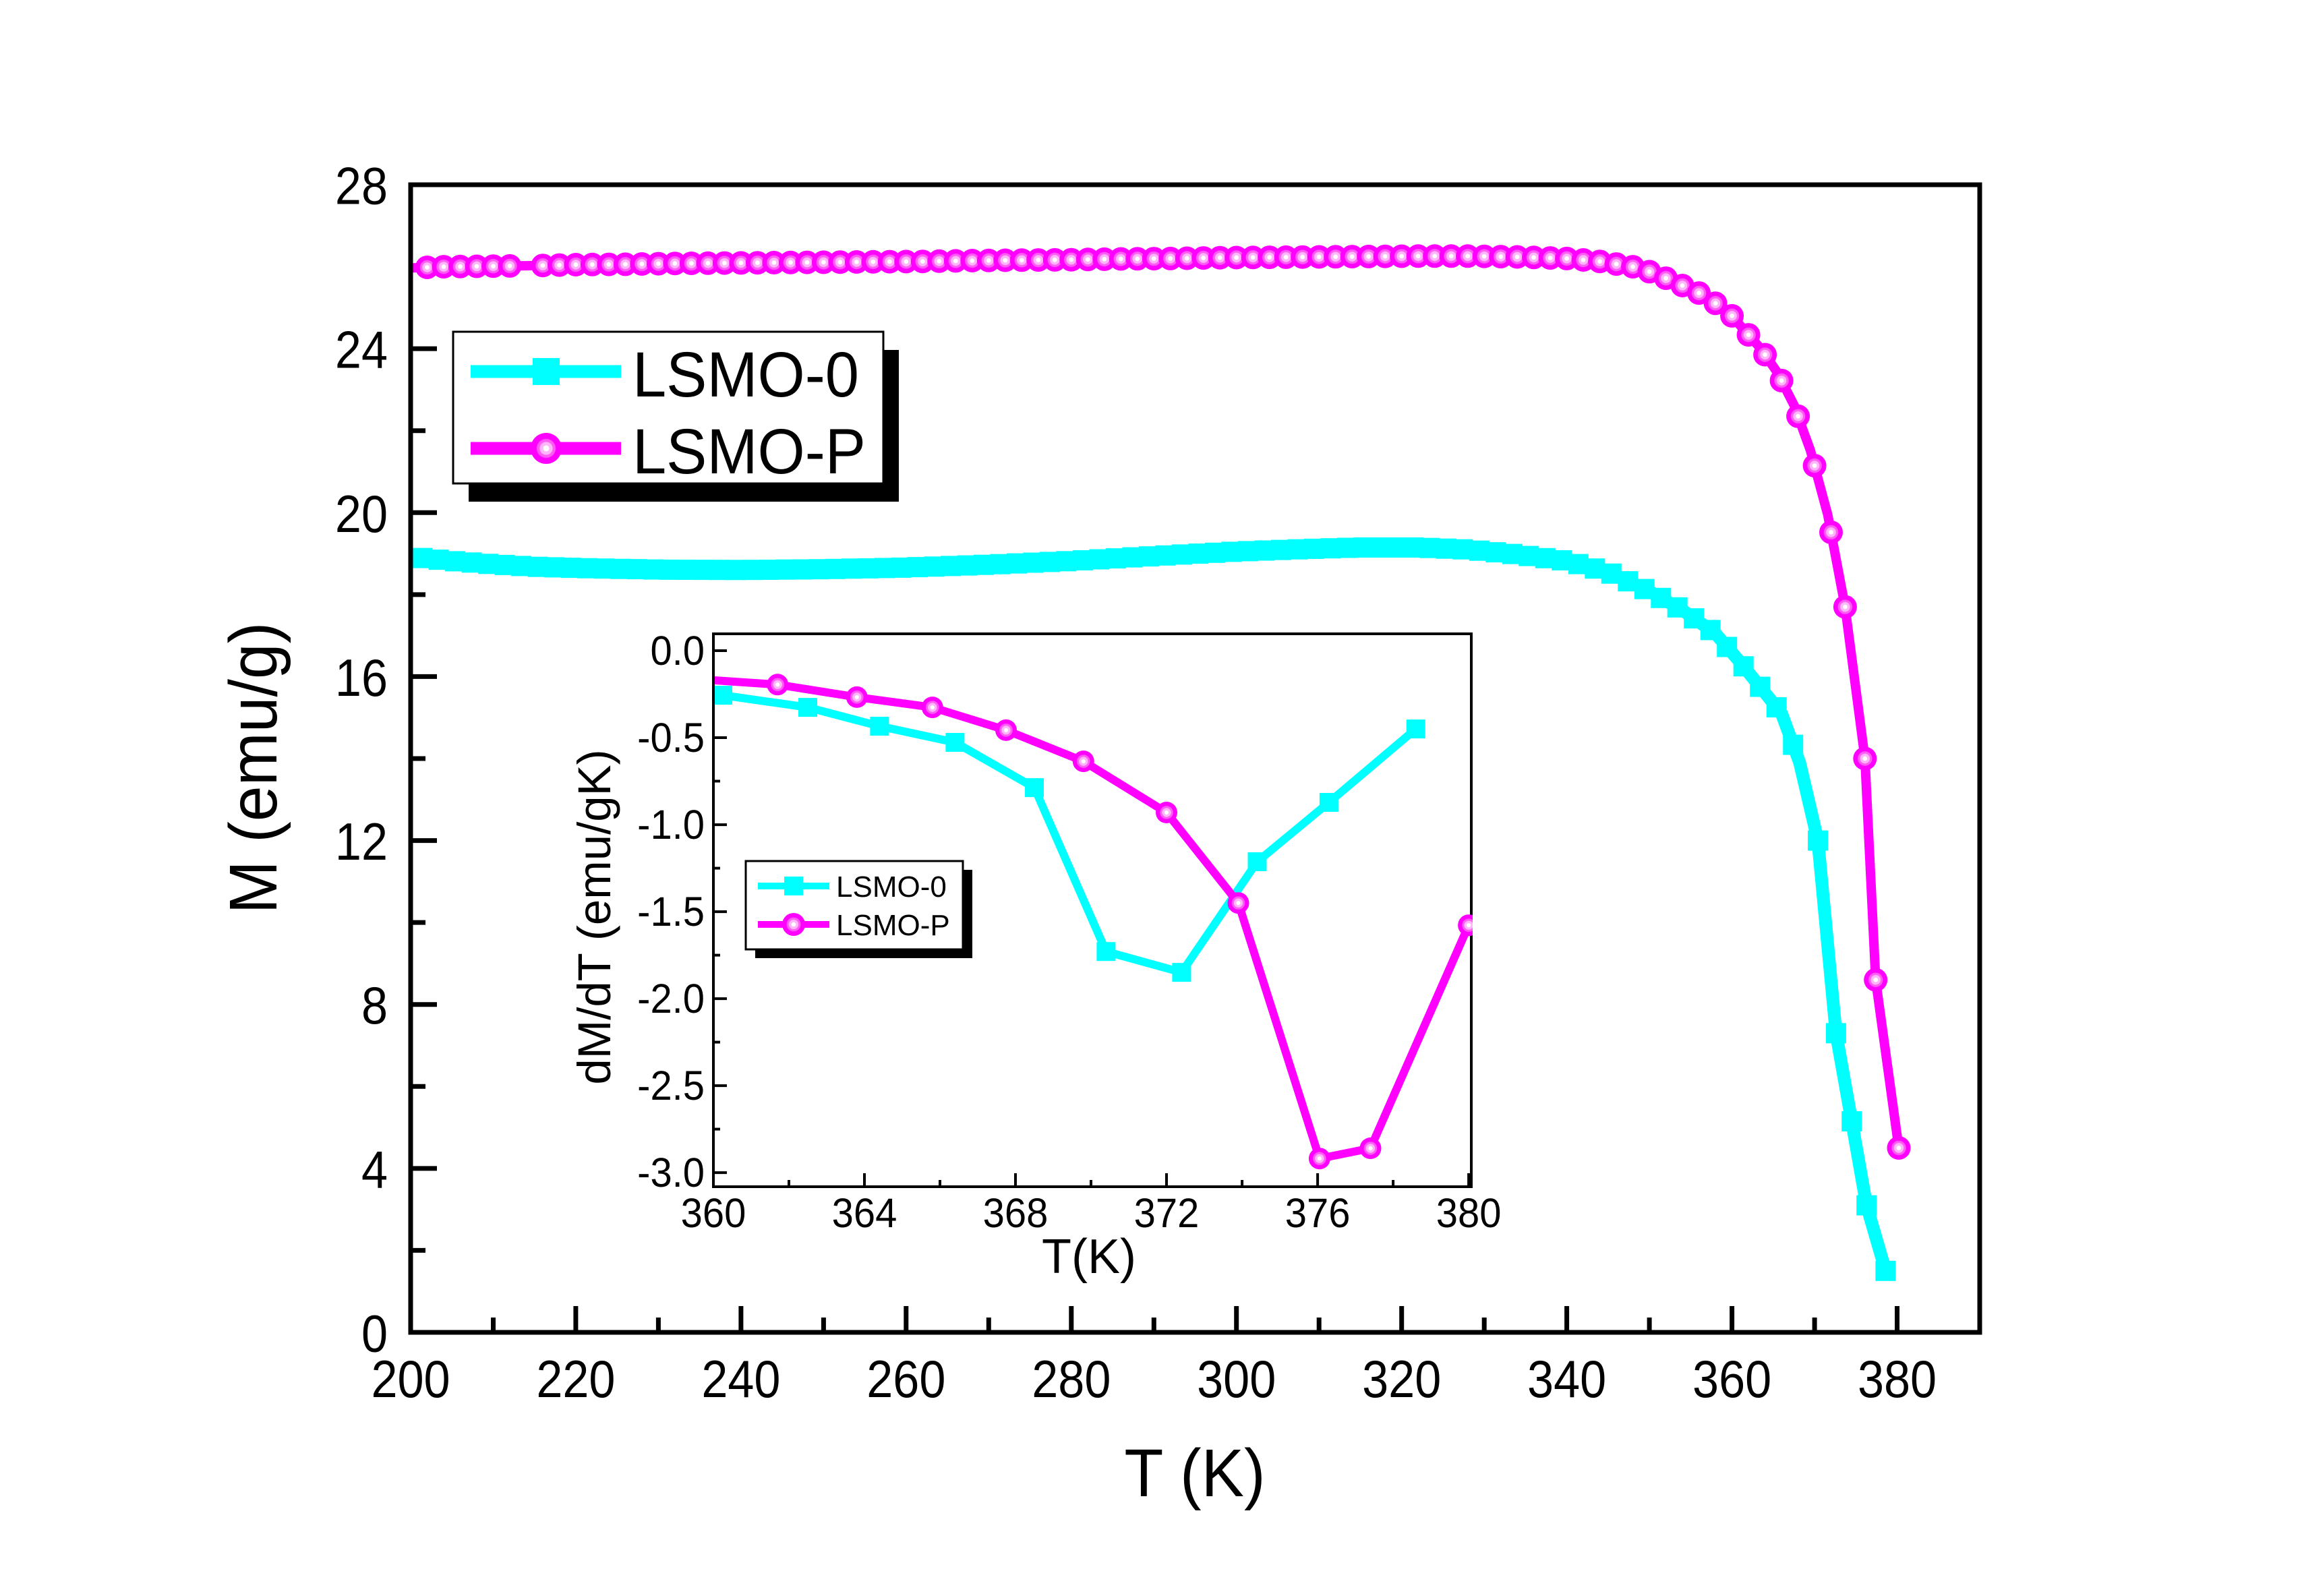 Image resolution: width=2300 pixels, height=1596 pixels. I want to click on svg-text: 8, so click(374, 1005).